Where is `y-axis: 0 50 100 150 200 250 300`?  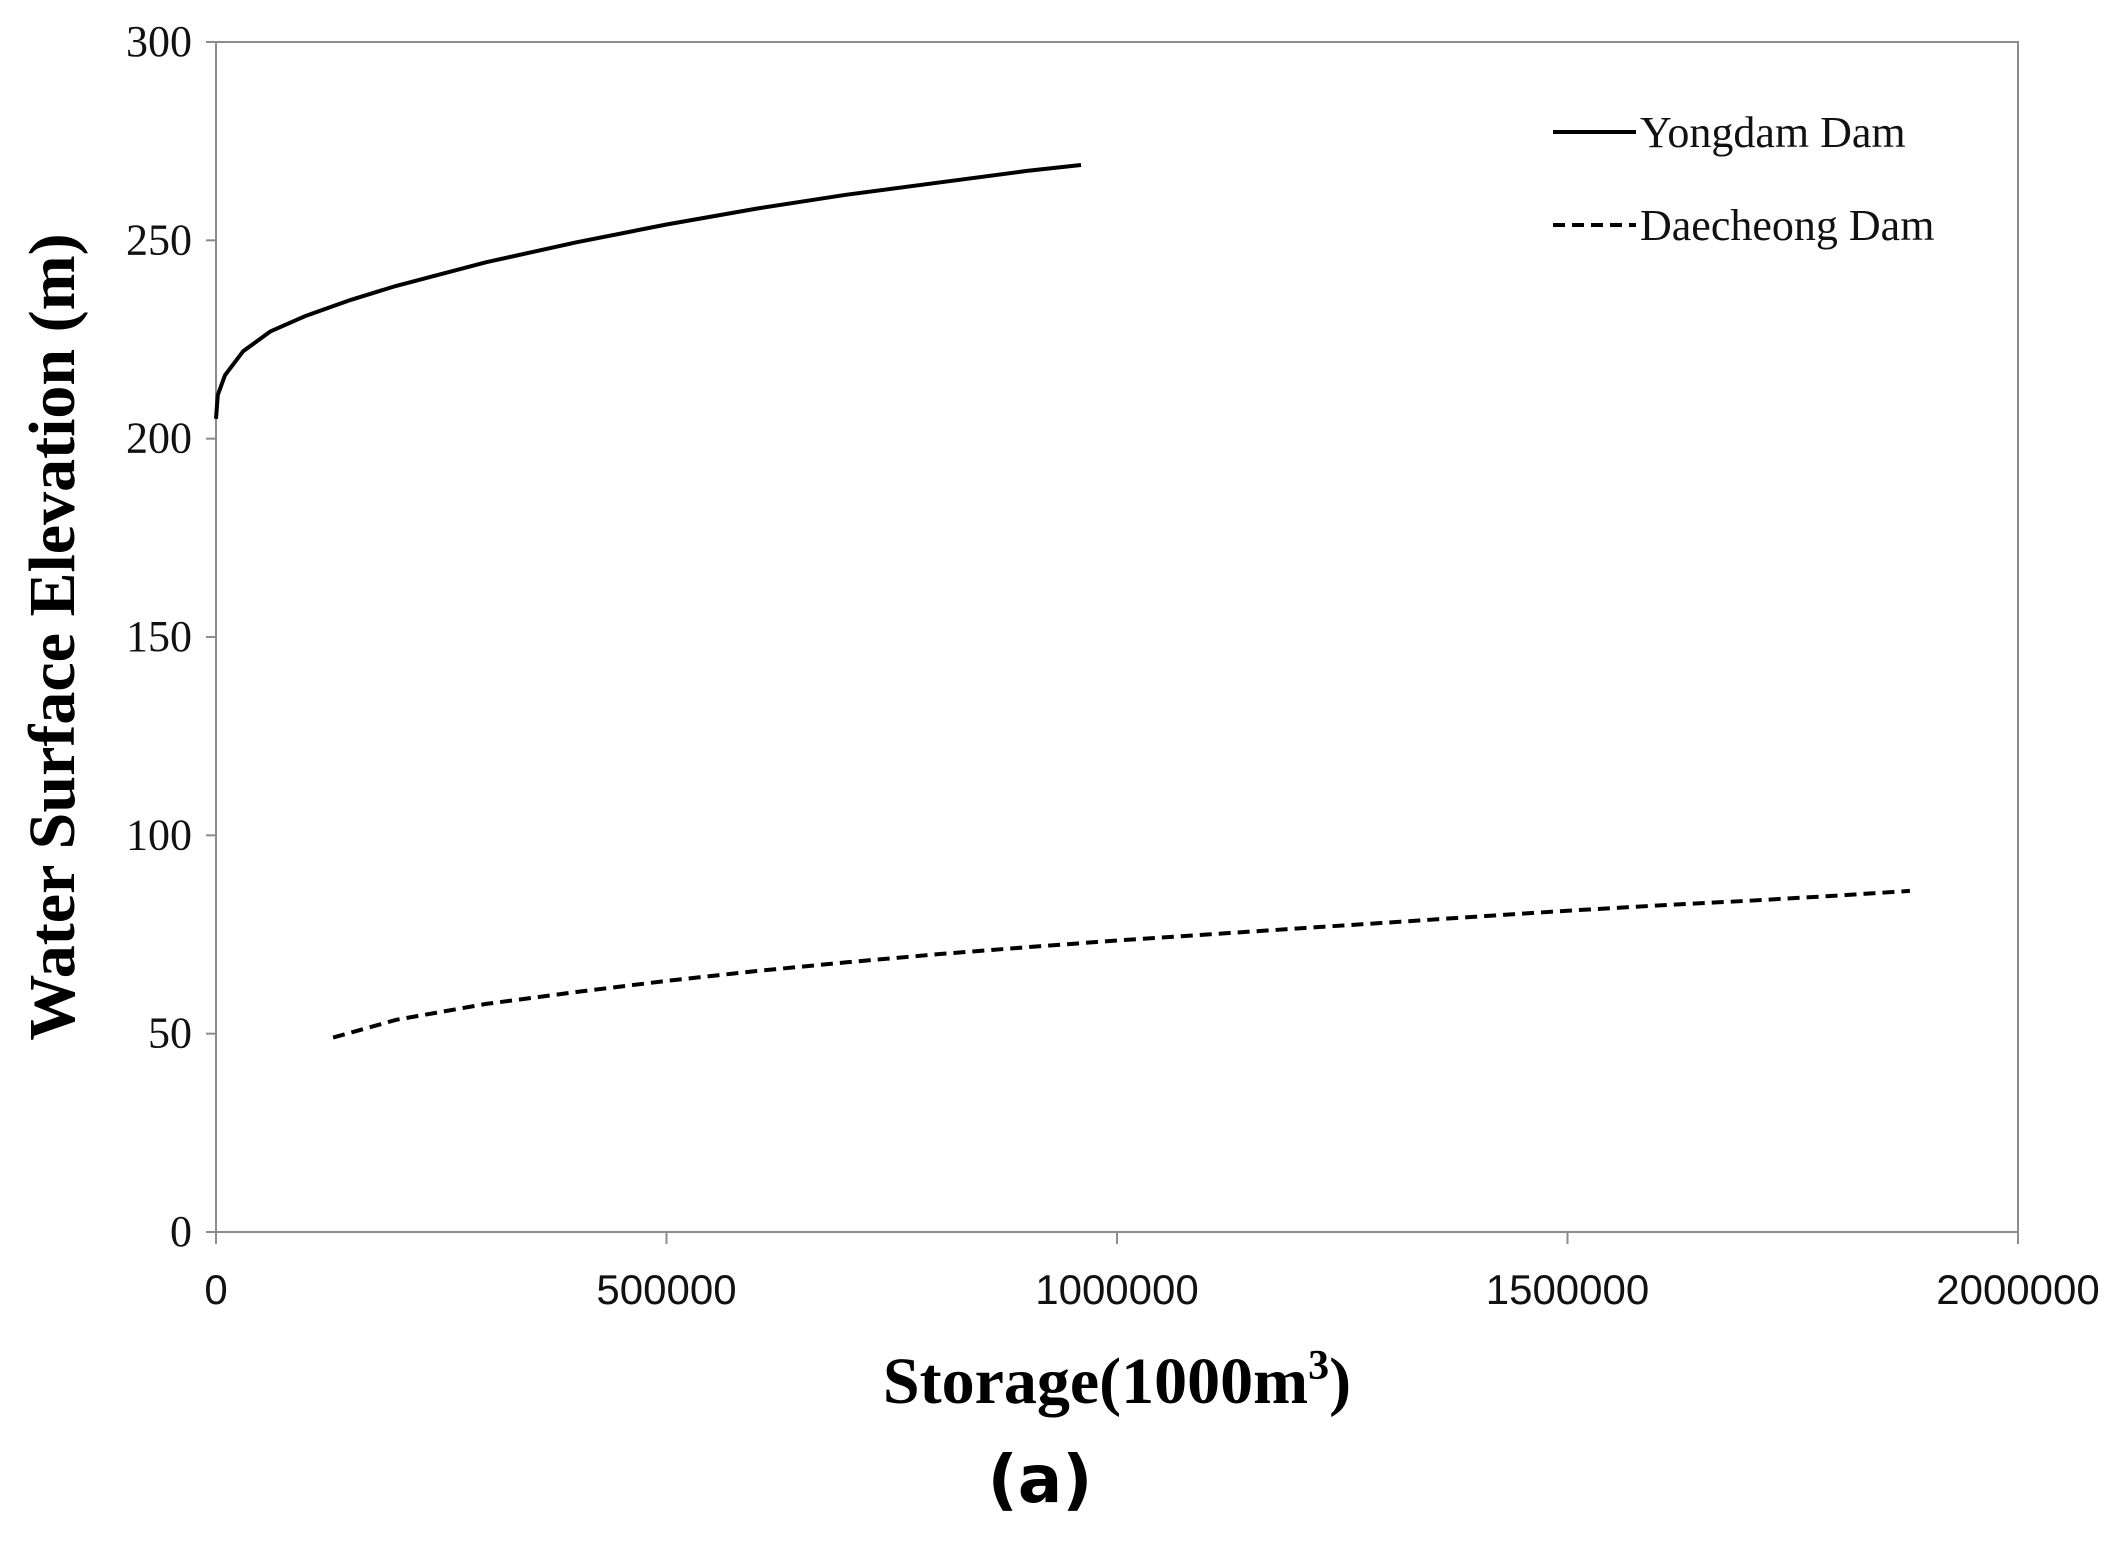 y-axis: 0 50 100 150 200 250 300 is located at coordinates (171, 636).